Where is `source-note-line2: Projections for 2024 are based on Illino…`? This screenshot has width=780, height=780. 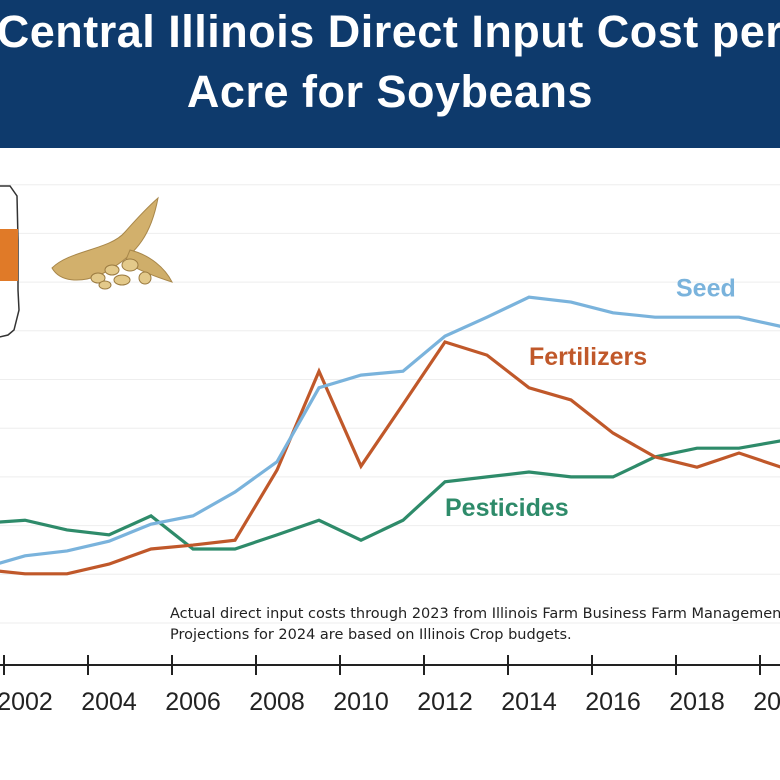 source-note-line2: Projections for 2024 are based on Illino… is located at coordinates (371, 635).